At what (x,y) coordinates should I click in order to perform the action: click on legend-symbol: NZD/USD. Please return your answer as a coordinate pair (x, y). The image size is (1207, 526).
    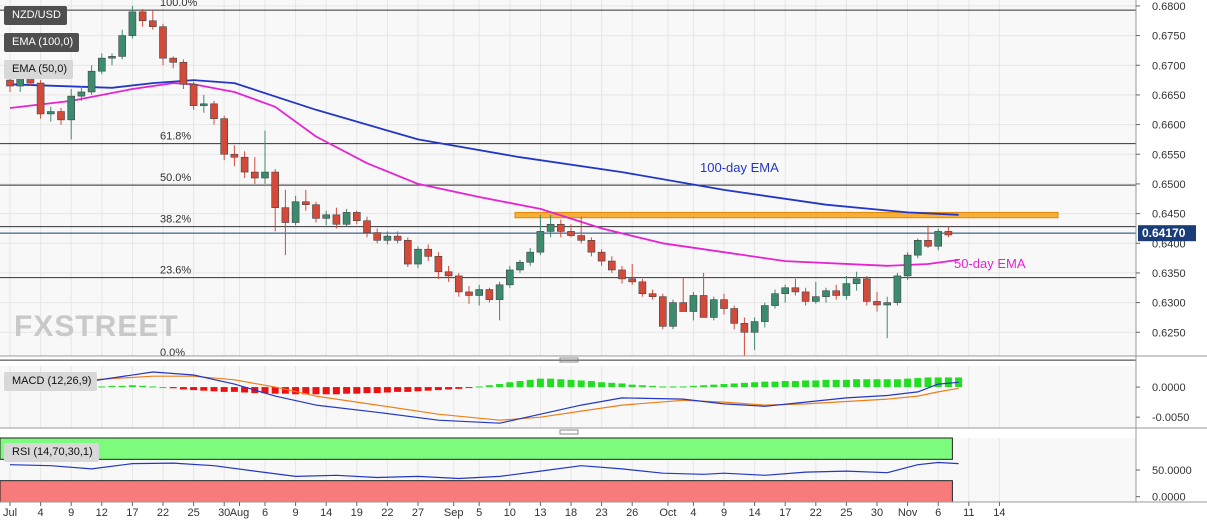
    Looking at the image, I should click on (35, 15).